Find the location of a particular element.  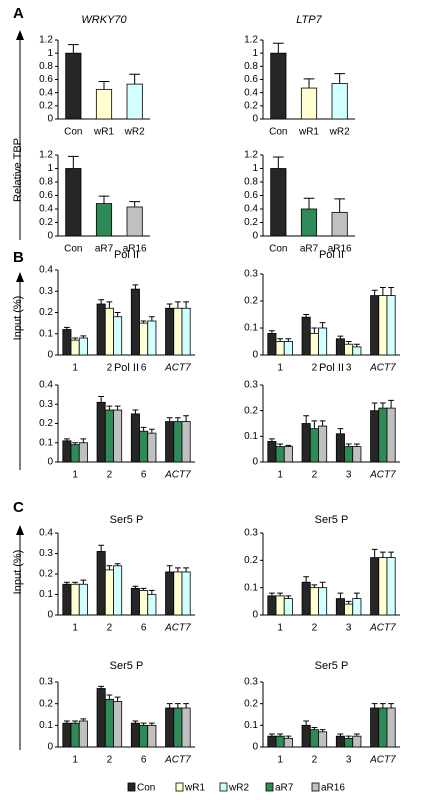

legend-swatch is located at coordinates (269, 787).